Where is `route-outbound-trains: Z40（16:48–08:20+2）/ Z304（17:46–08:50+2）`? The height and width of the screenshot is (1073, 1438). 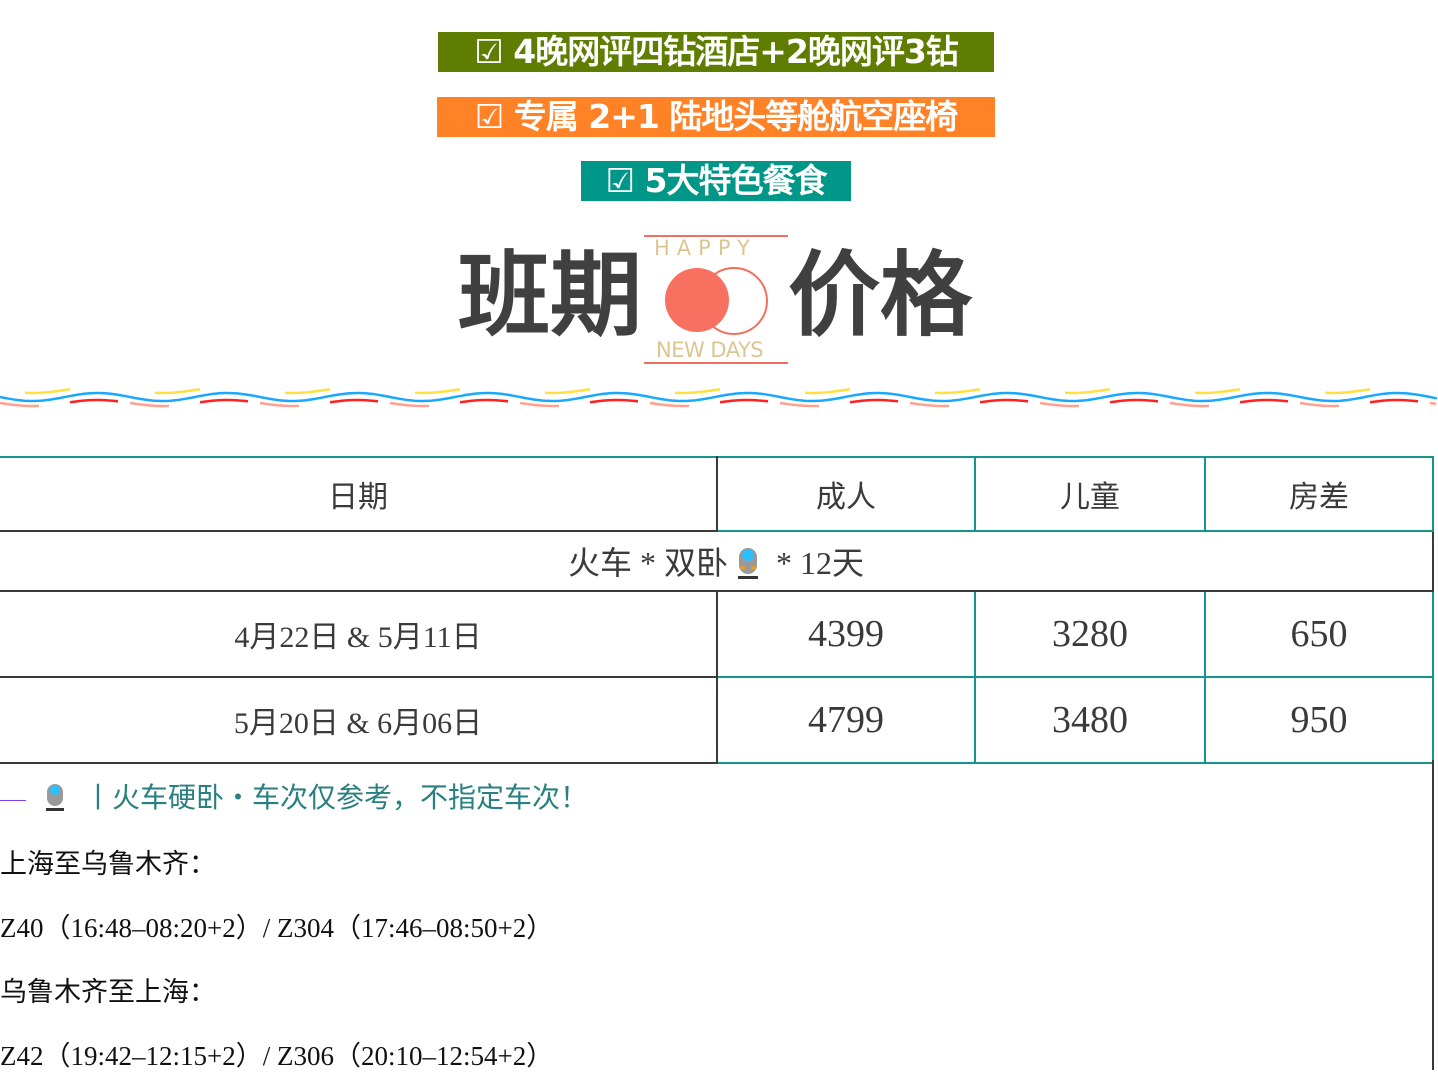
route-outbound-trains: Z40（16:48–08:20+2）/ Z304（17:46–08:50+2） is located at coordinates (277, 928).